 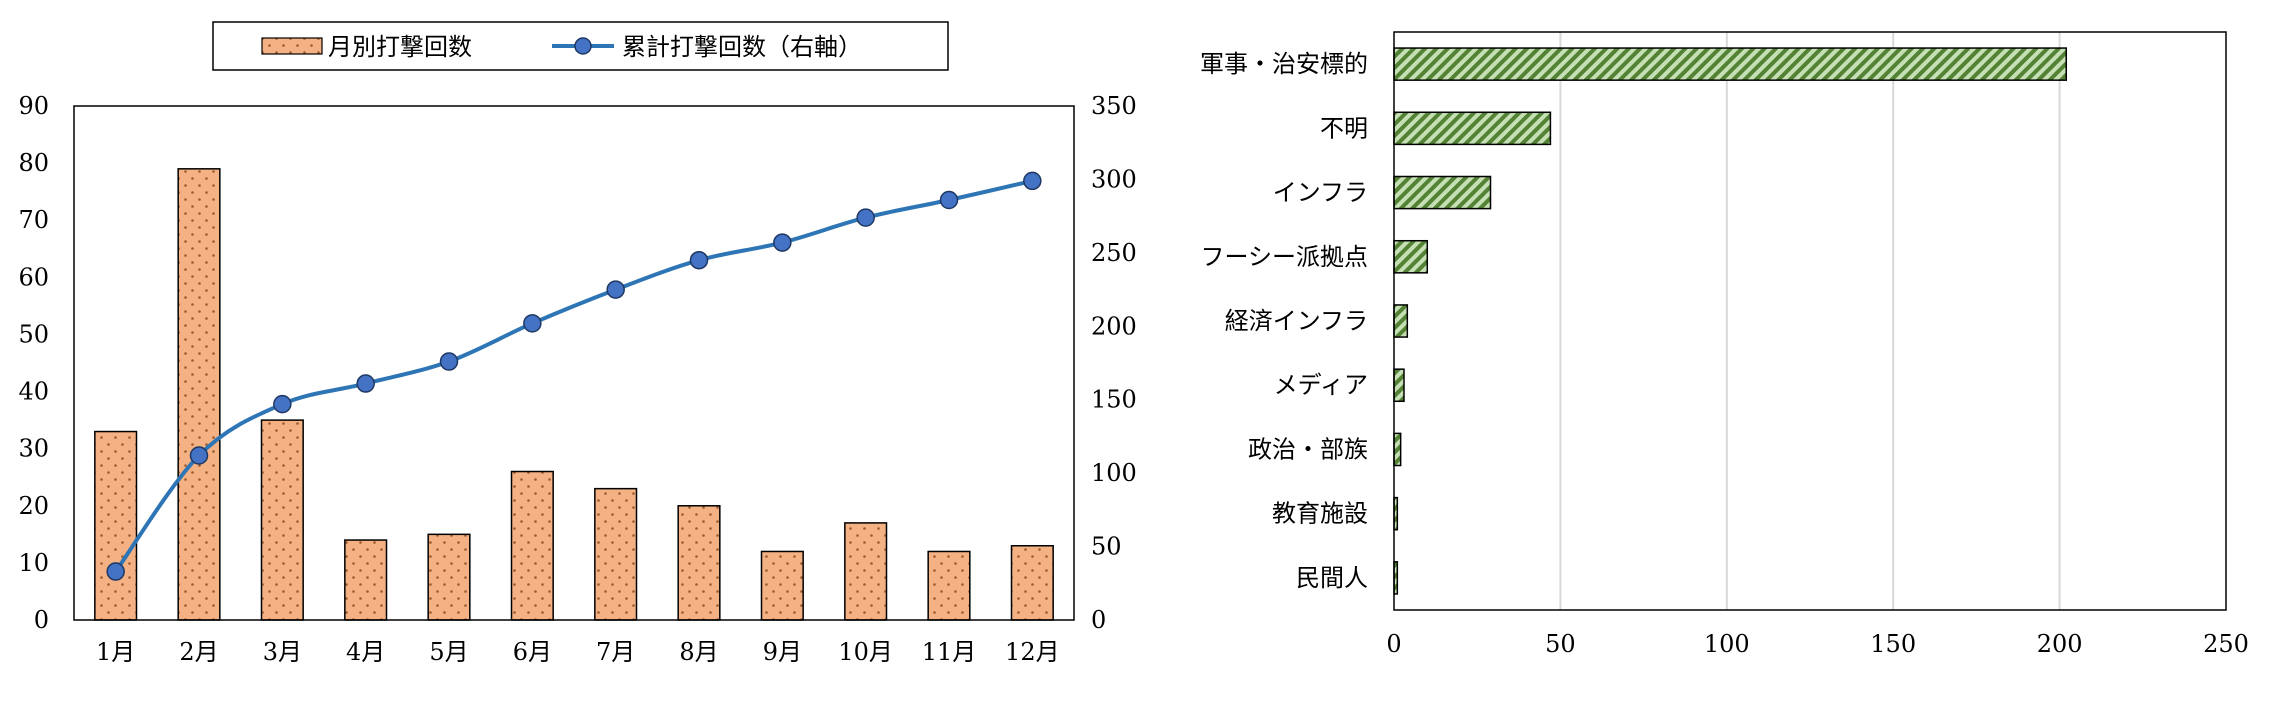 I want to click on category-label: 不明, so click(x=1344, y=128).